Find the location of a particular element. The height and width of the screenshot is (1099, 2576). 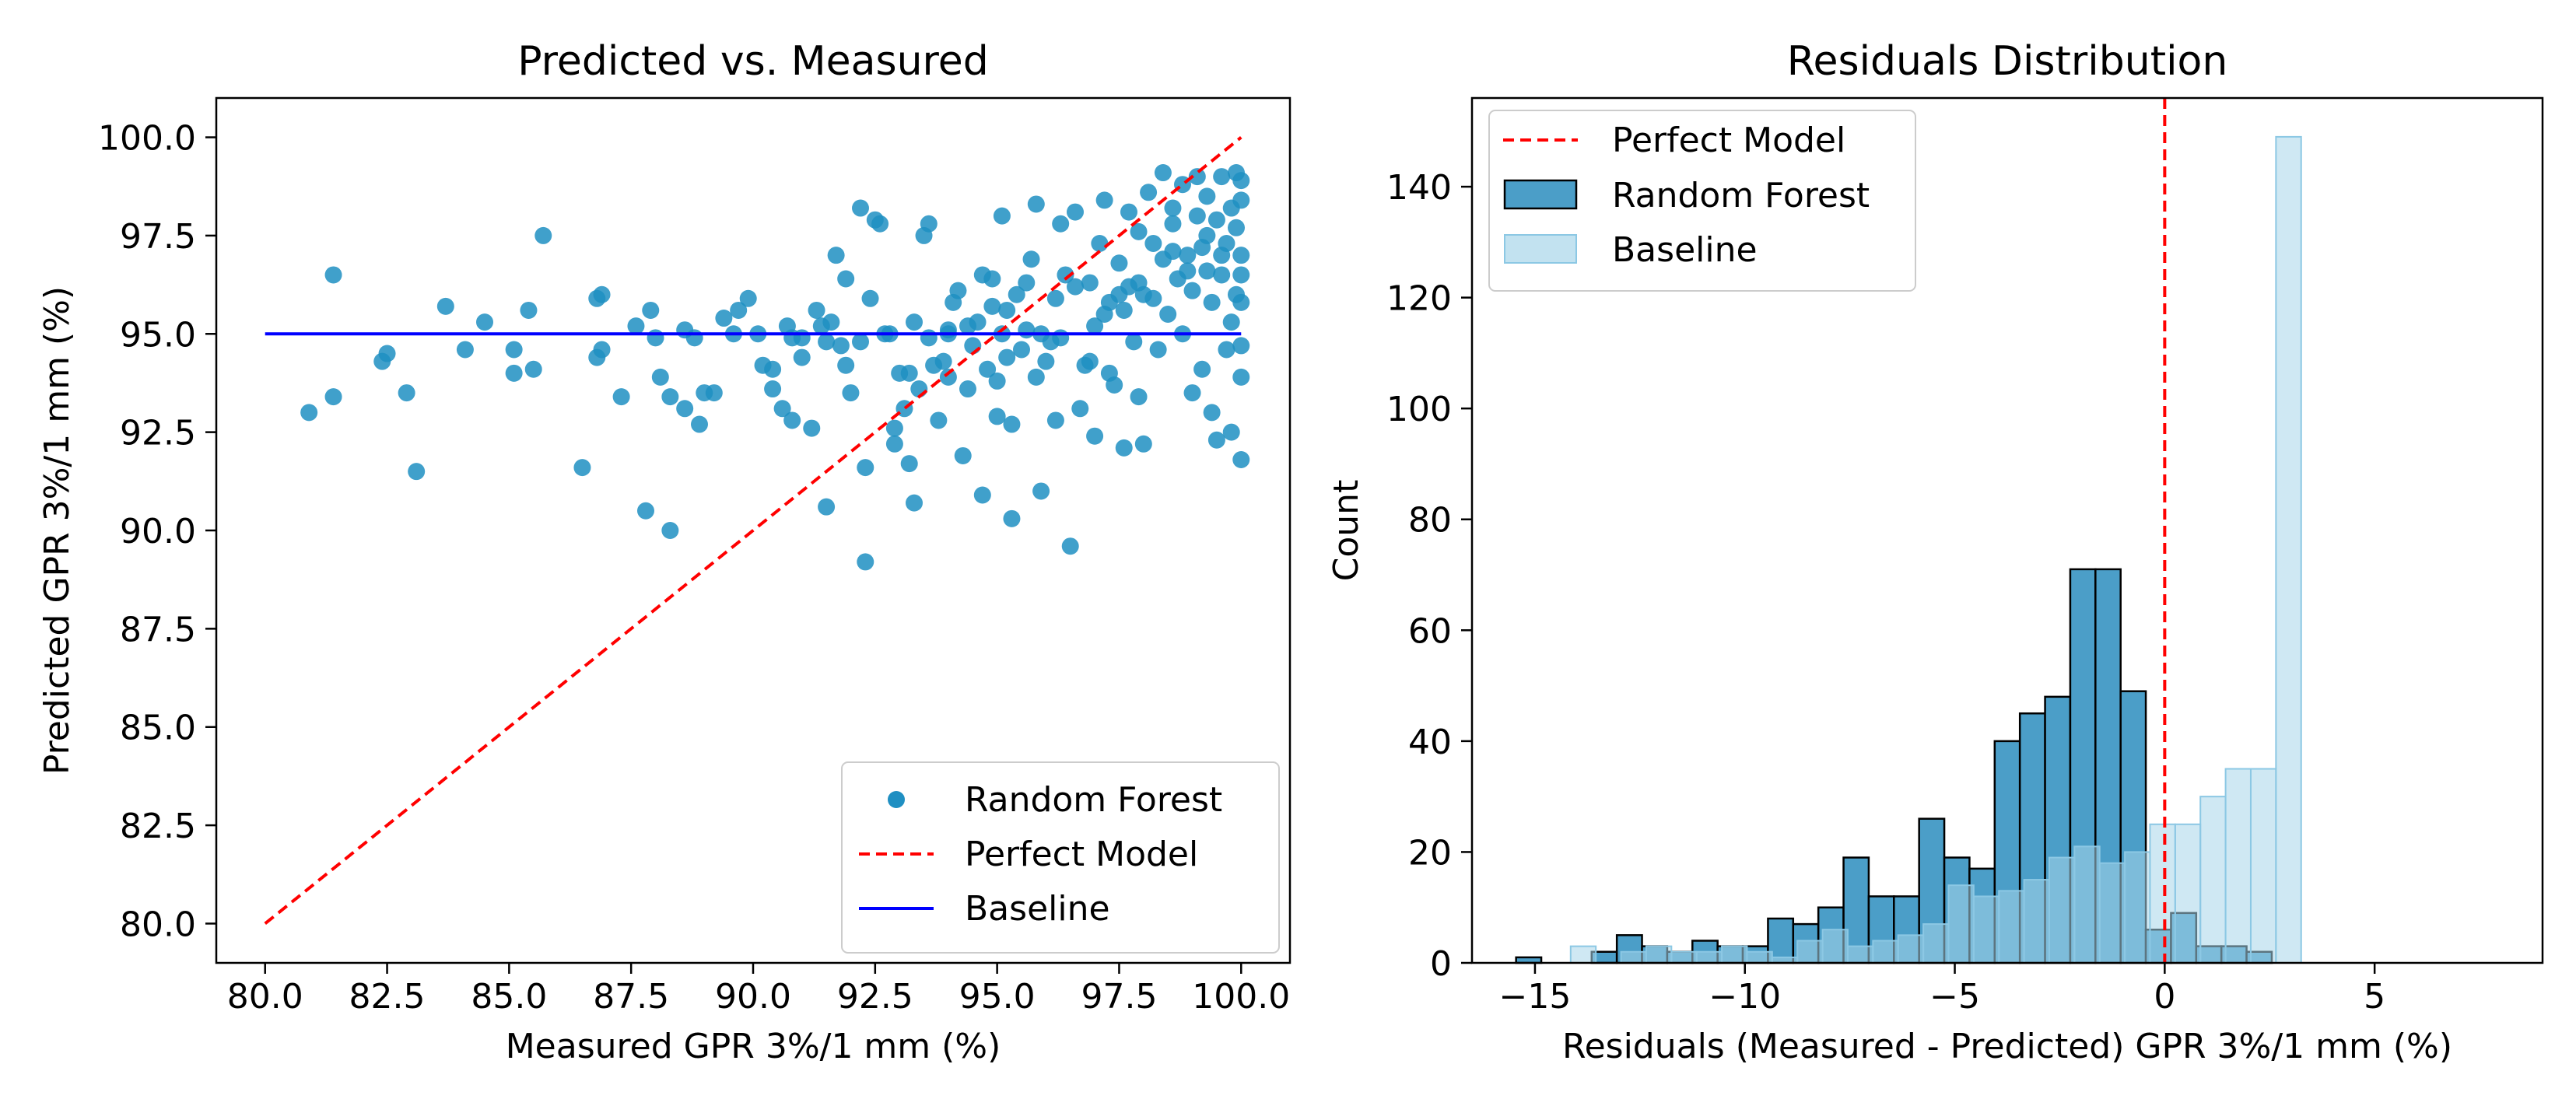

histogram-y-tick-label: 80 is located at coordinates (1430, 521).